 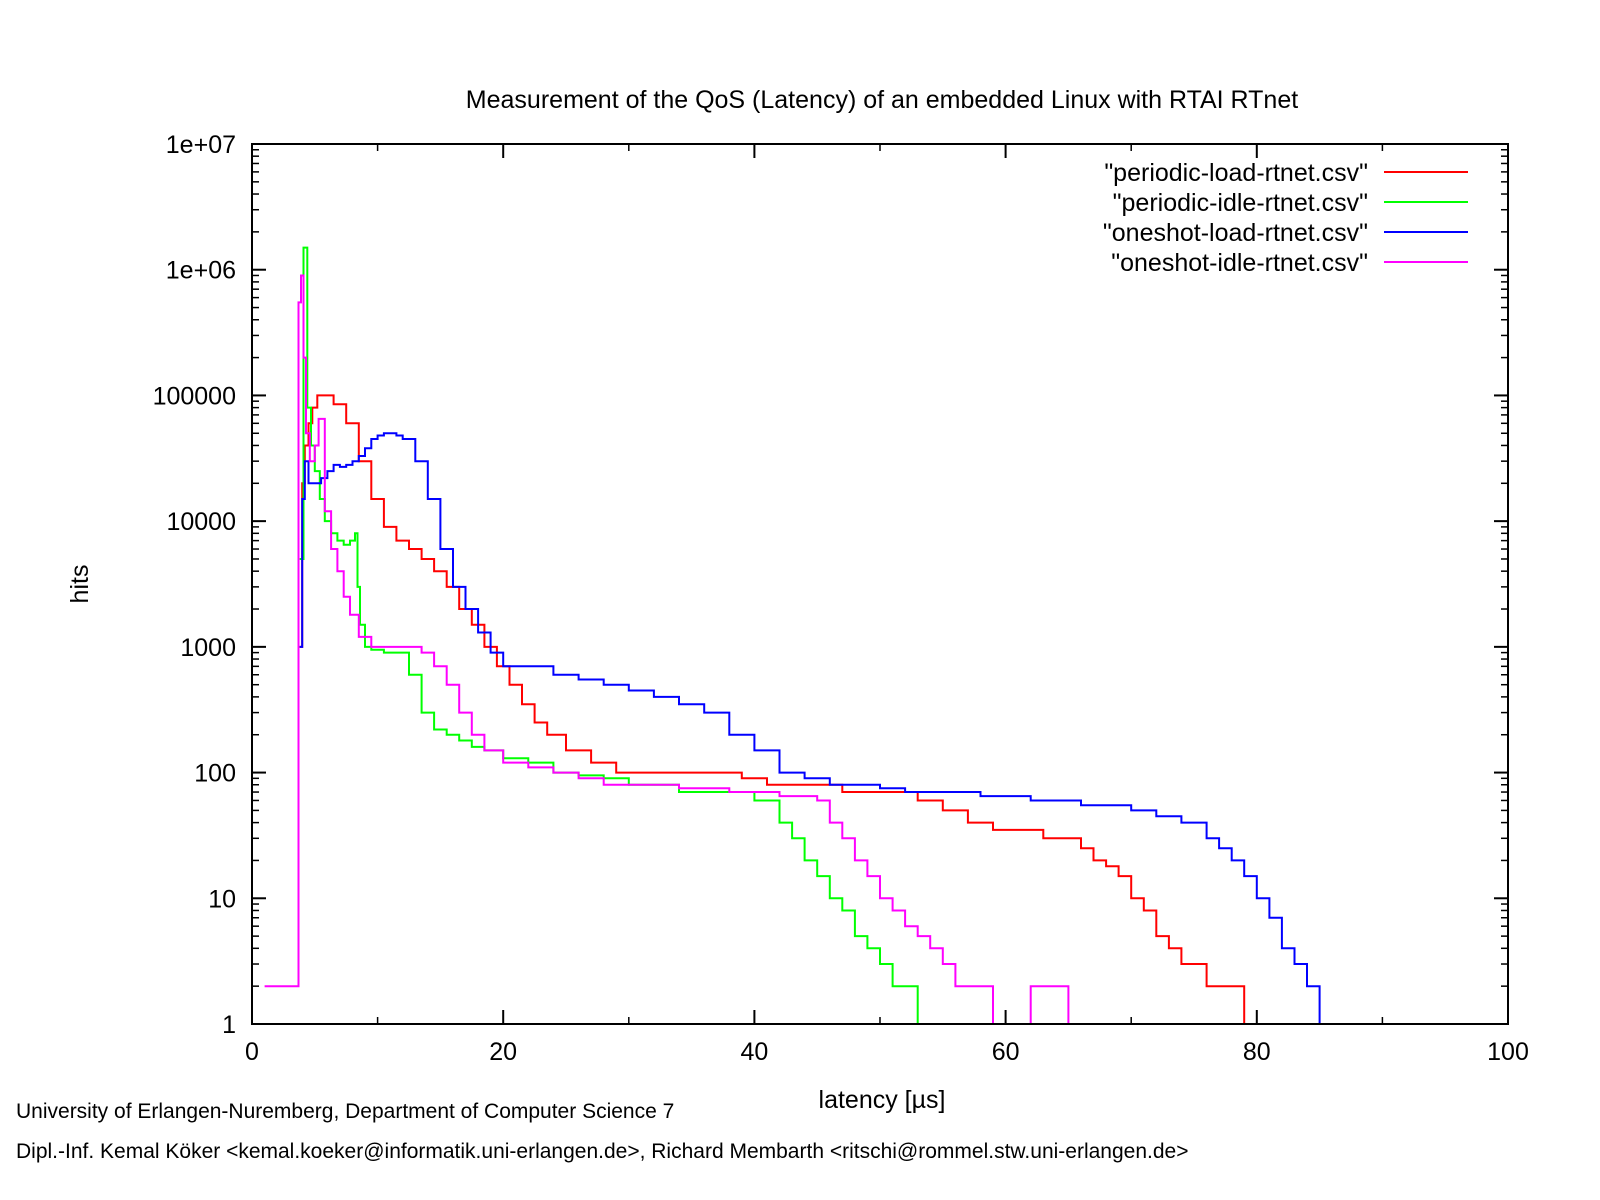 I want to click on y-tick-label: 100, so click(x=215, y=774).